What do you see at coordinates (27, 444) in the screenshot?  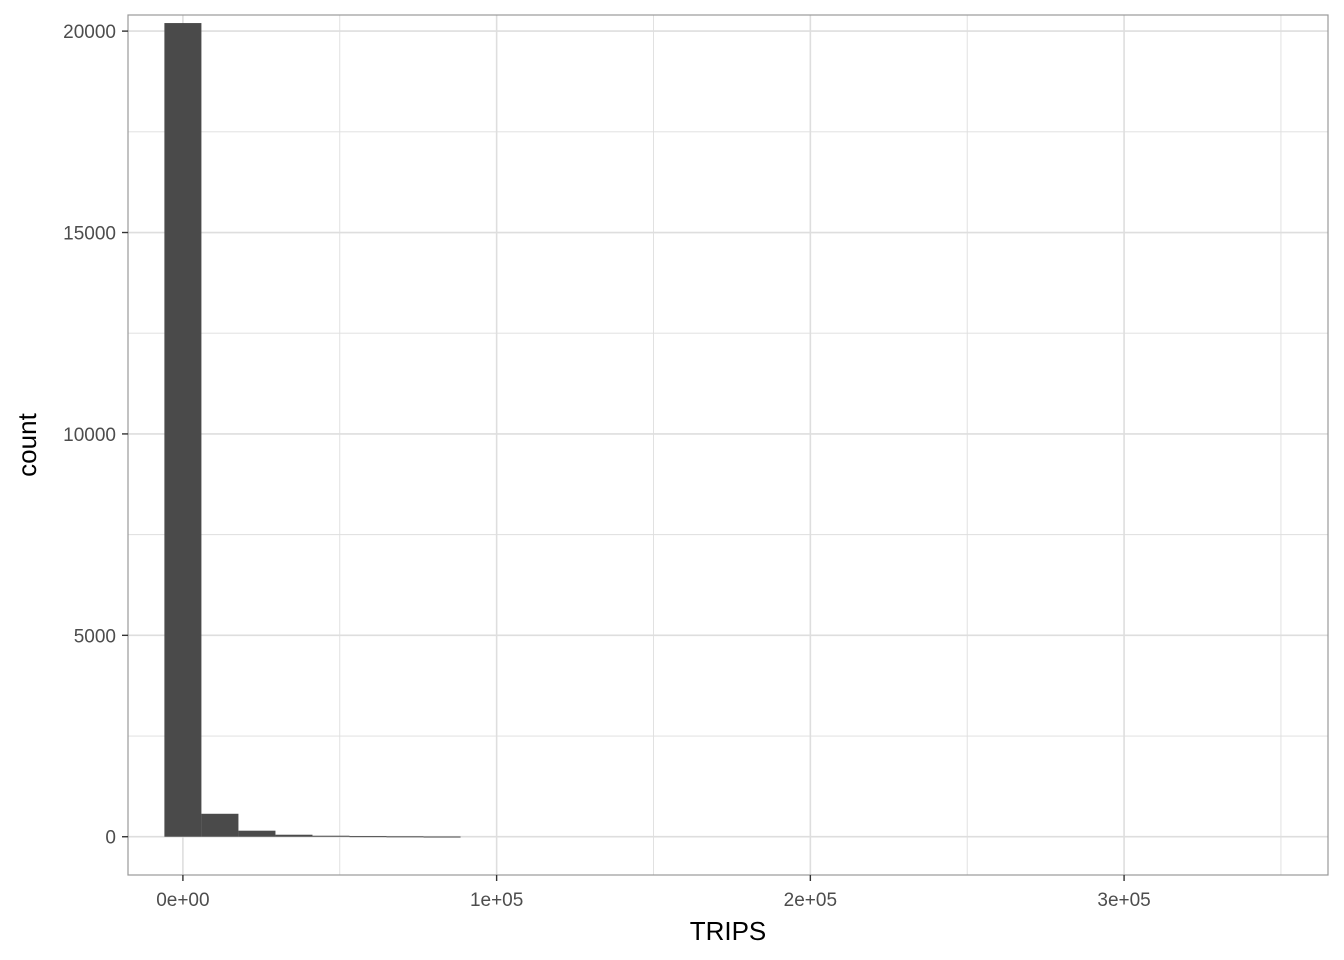 I see `y-axis-title: count` at bounding box center [27, 444].